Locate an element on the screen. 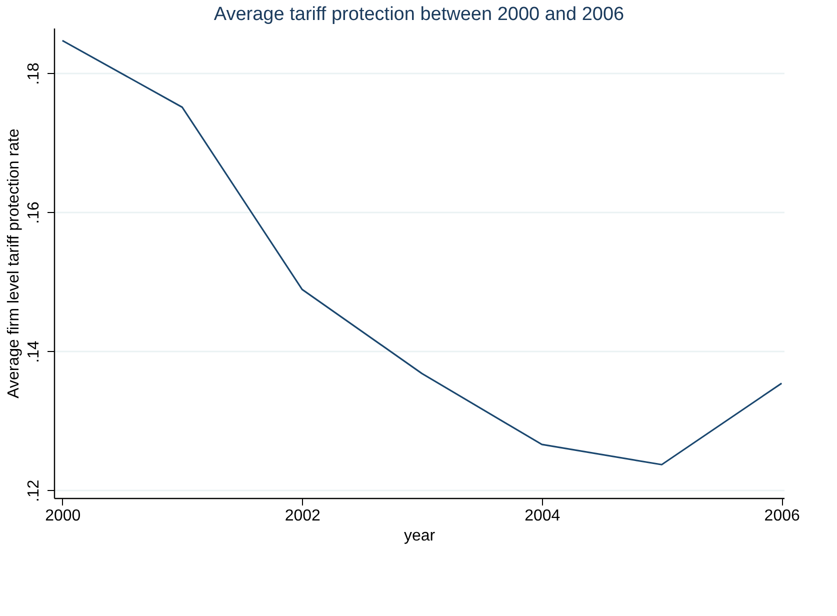 Image resolution: width=837 pixels, height=616 pixels. chart-title: Average tariff protection between 2000 and 2006 is located at coordinates (419, 14).